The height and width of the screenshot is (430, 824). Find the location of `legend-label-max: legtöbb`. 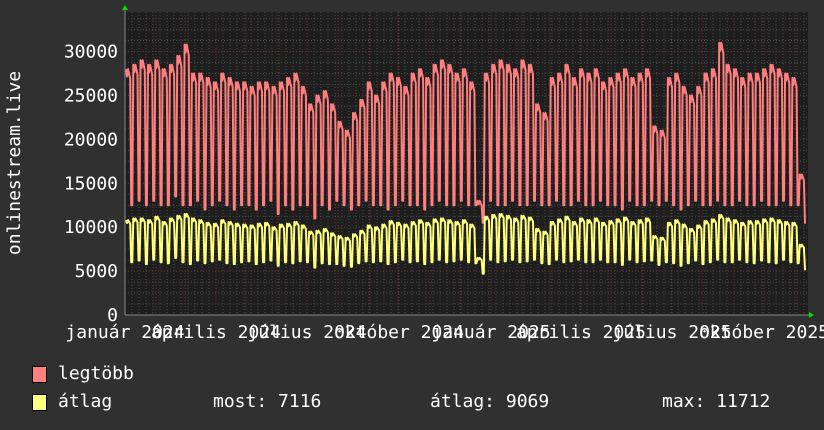

legend-label-max: legtöbb is located at coordinates (96, 373).